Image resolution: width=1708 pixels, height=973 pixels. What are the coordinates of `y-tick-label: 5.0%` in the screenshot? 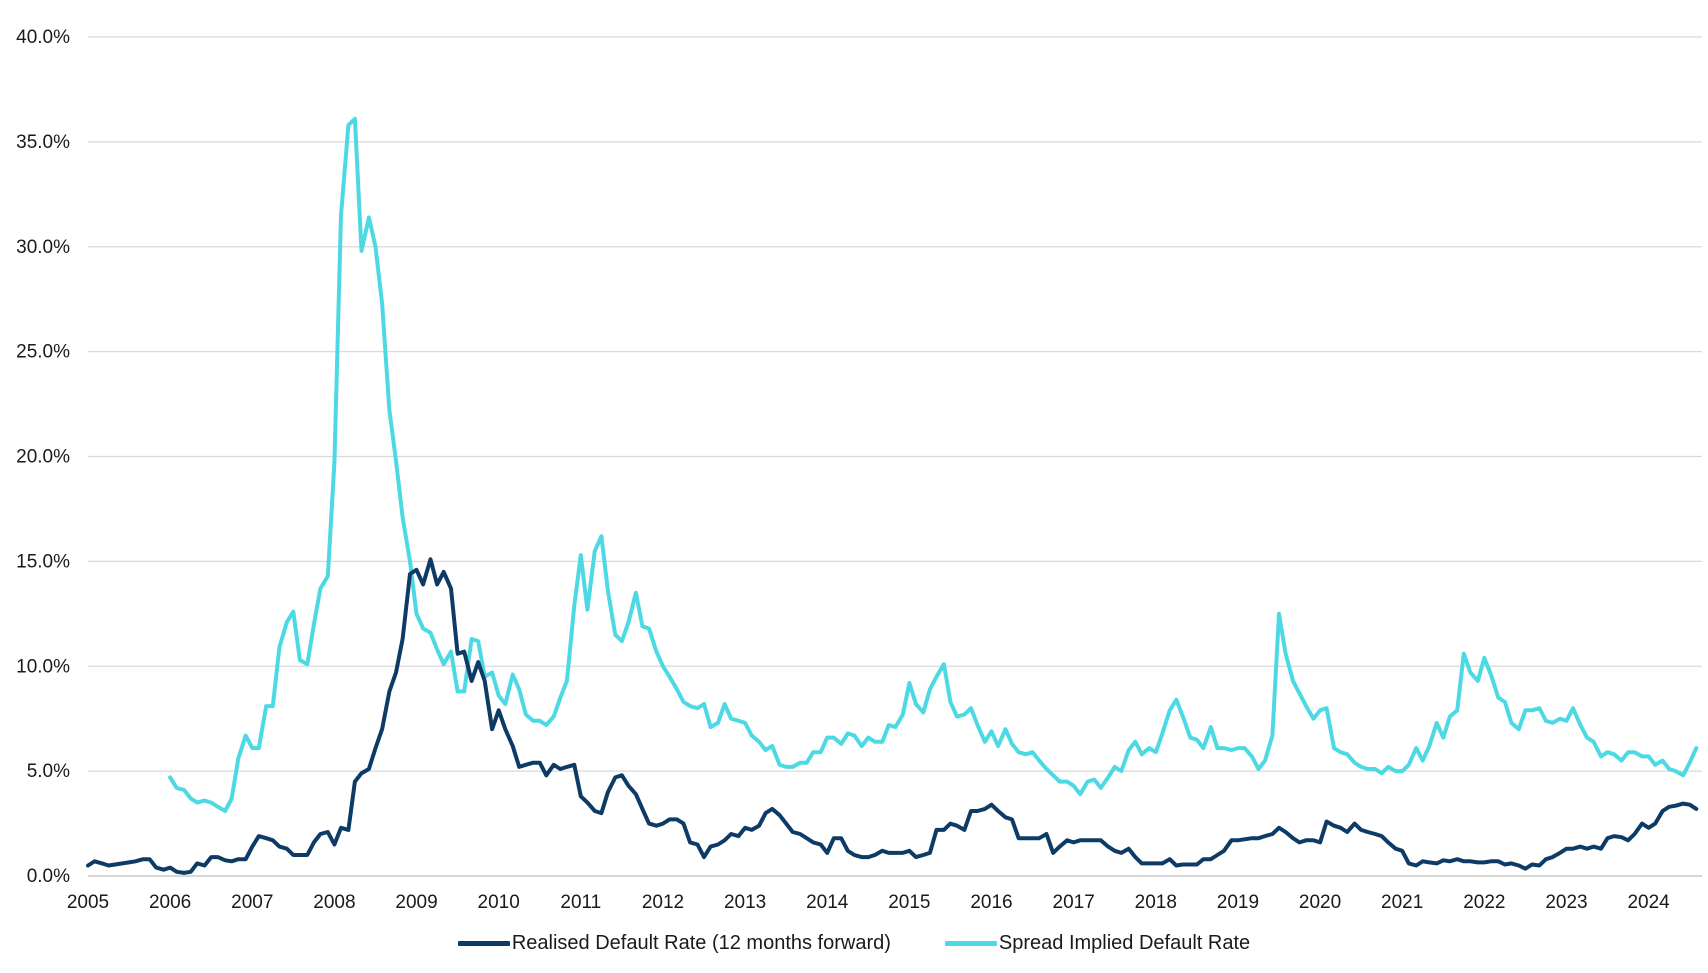 It's located at (48, 771).